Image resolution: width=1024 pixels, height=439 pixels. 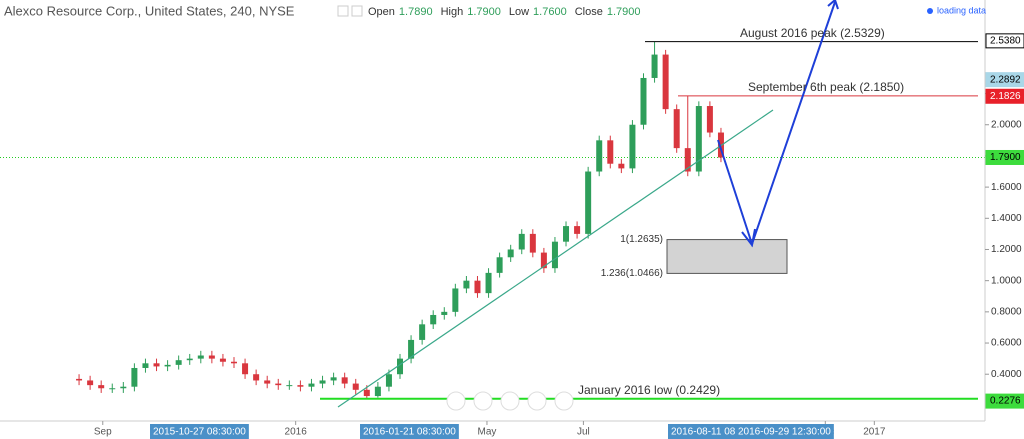 I want to click on scroll-left, so click(x=456, y=401).